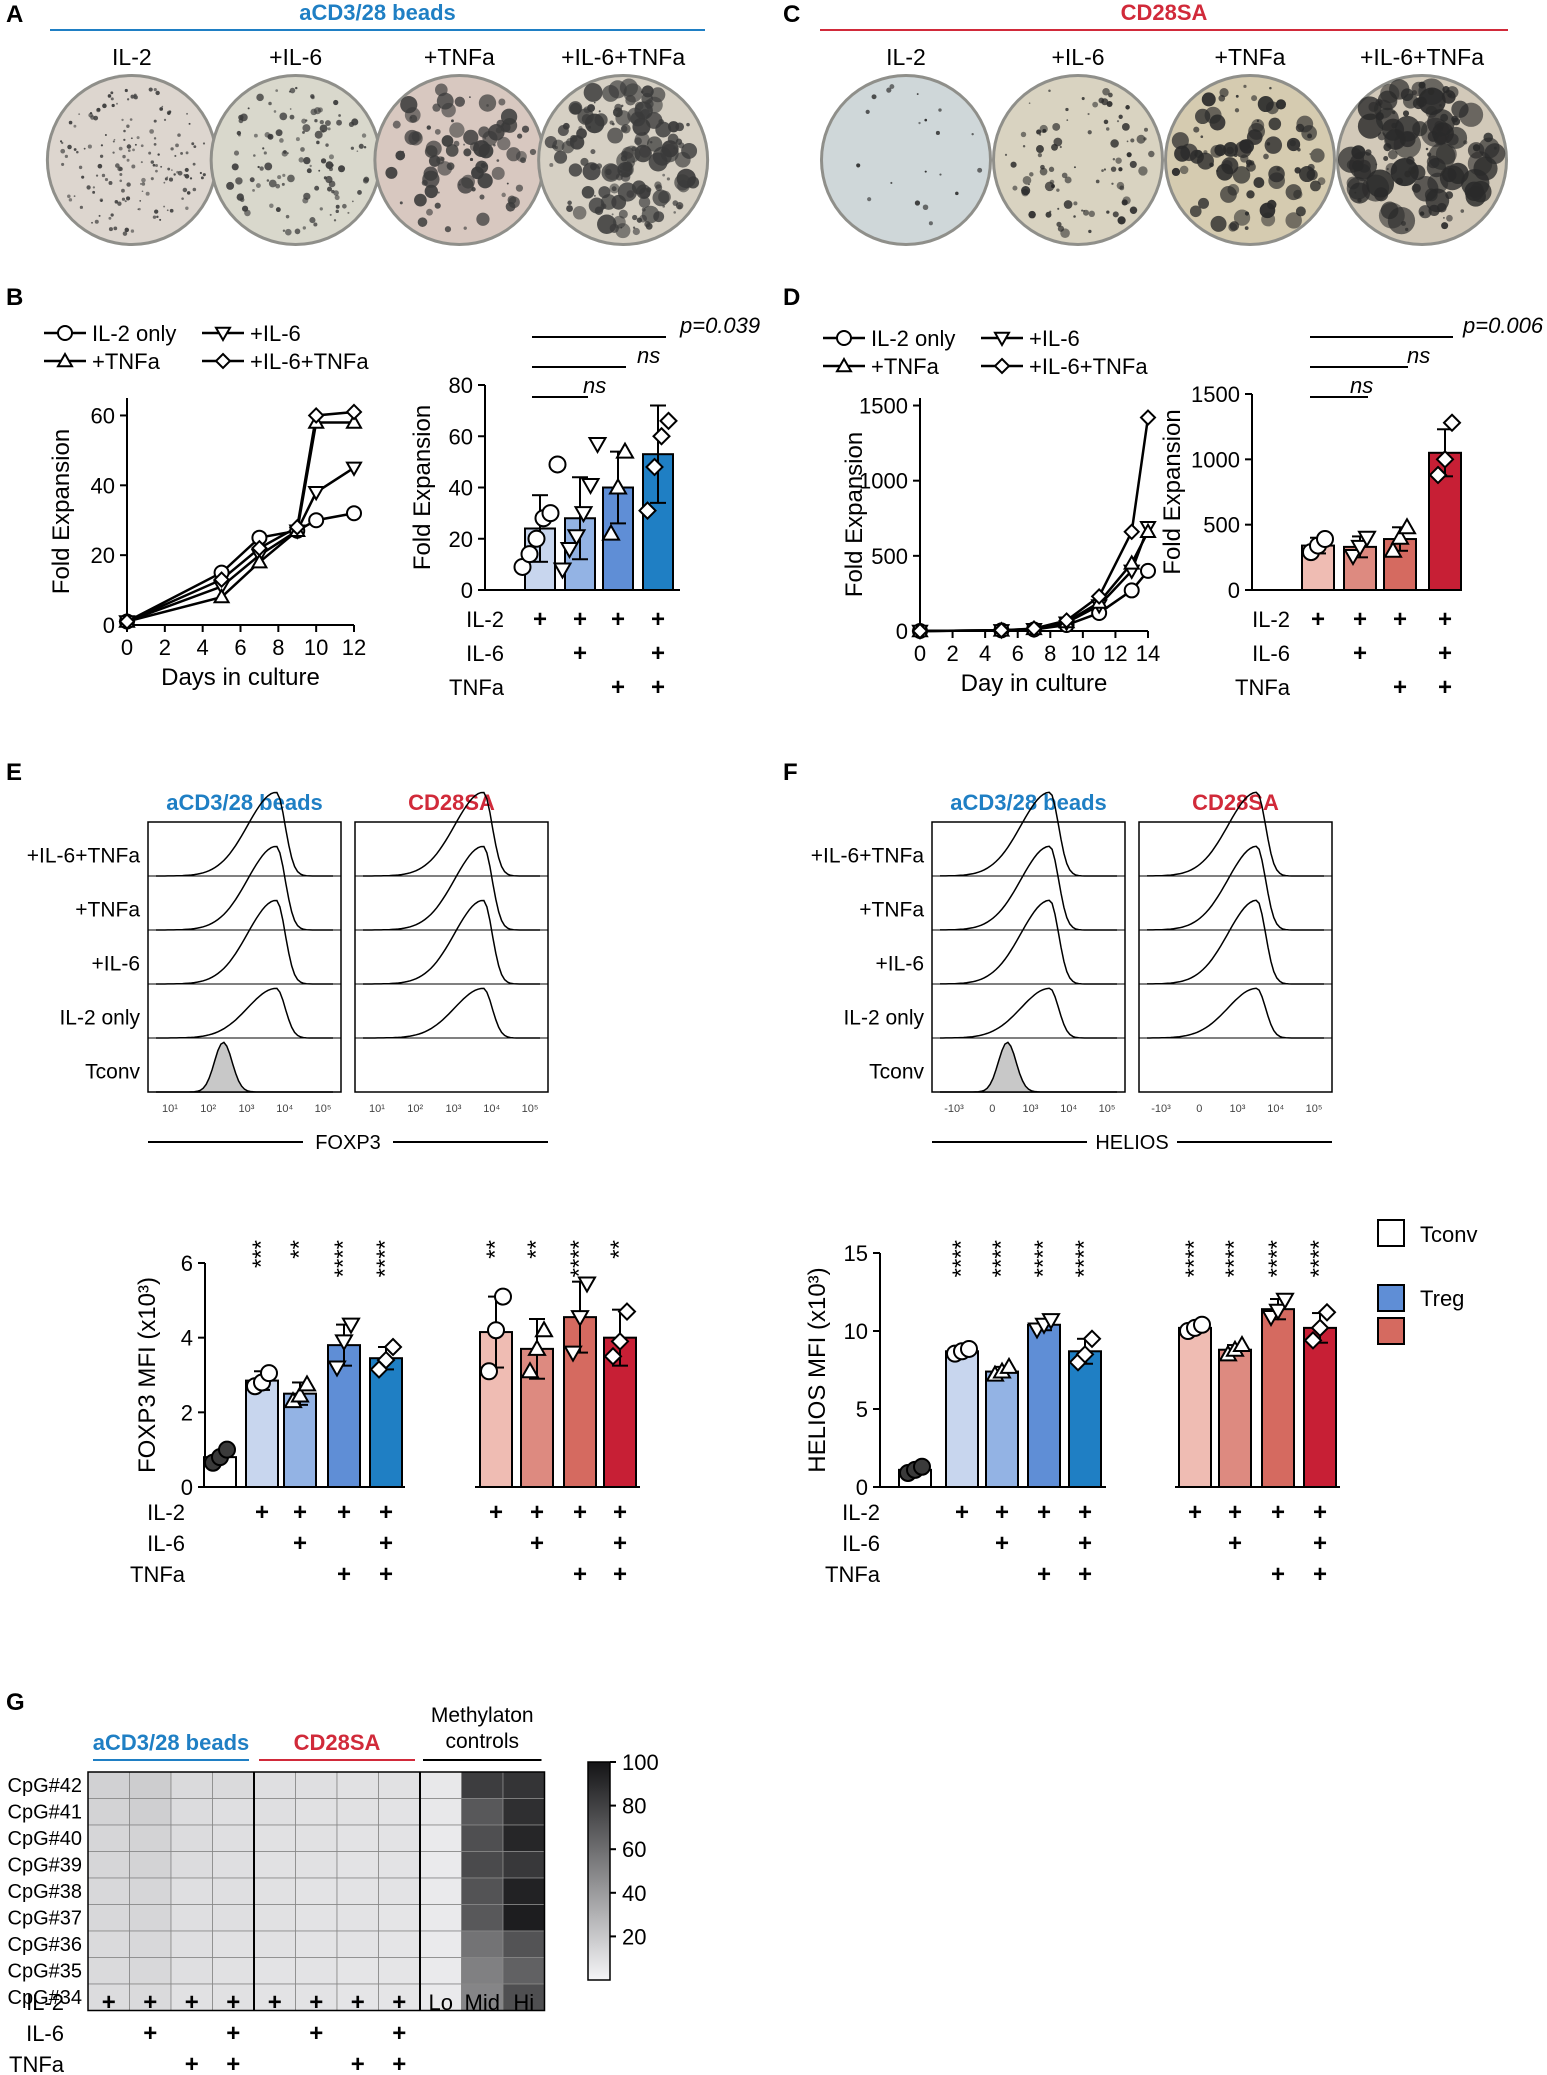 This screenshot has width=1547, height=2075. Describe the element at coordinates (45, 1972) in the screenshot. I see `heatmap-row-label: CpG#35` at that location.